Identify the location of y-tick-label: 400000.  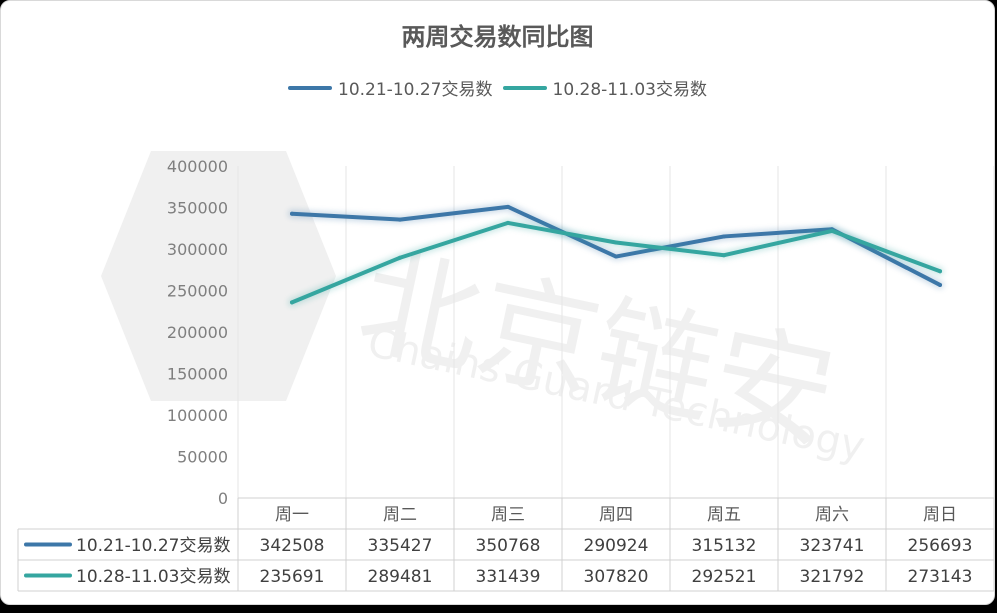
(197, 166).